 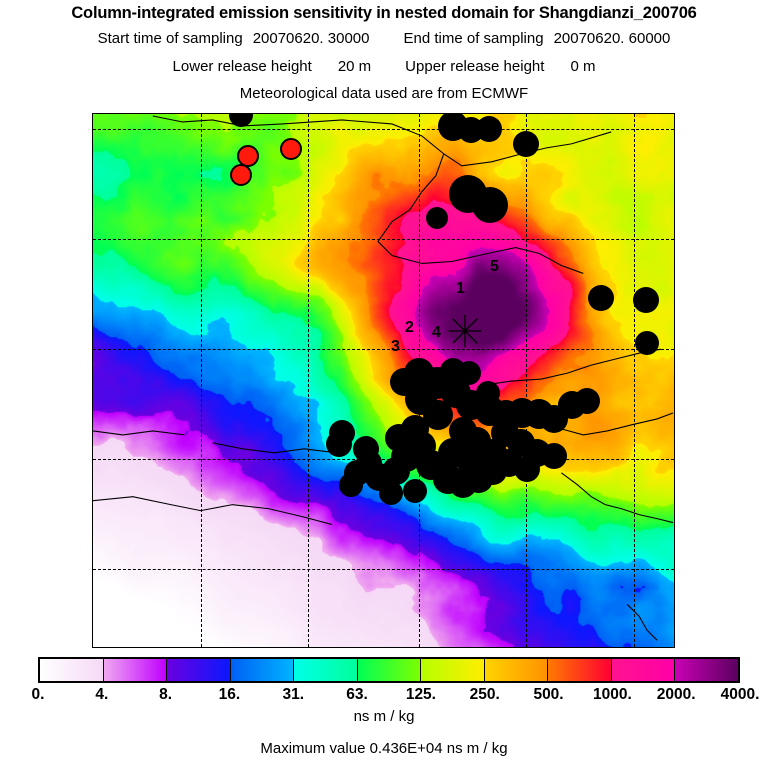 I want to click on colorbar-tick-3: 16., so click(x=229, y=694).